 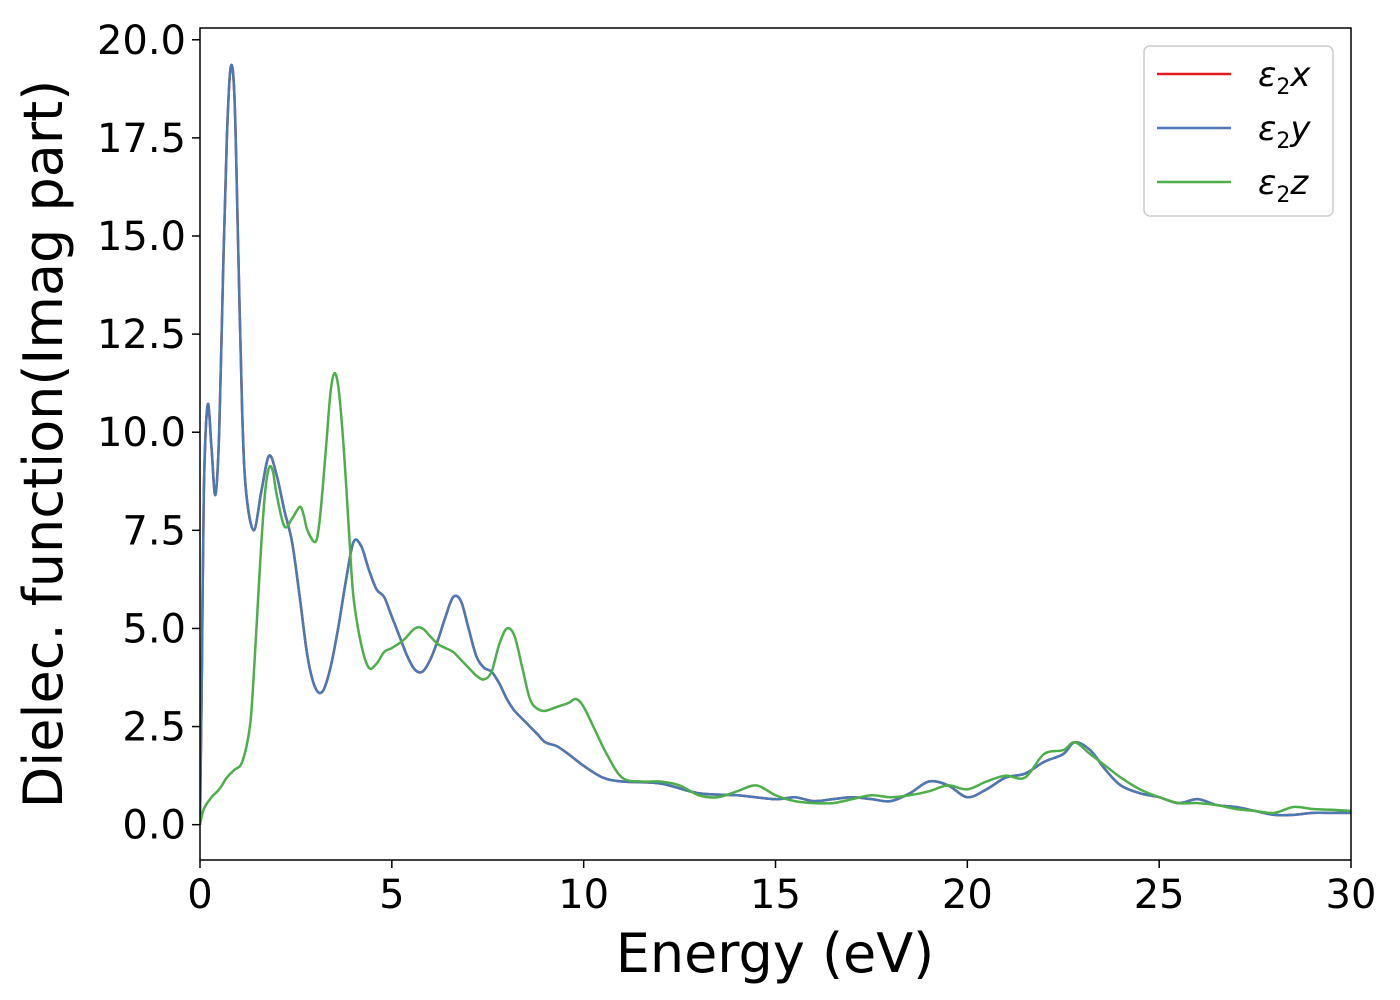 I want to click on y-axis-title: Dielec. function(Imag part), so click(x=43, y=444).